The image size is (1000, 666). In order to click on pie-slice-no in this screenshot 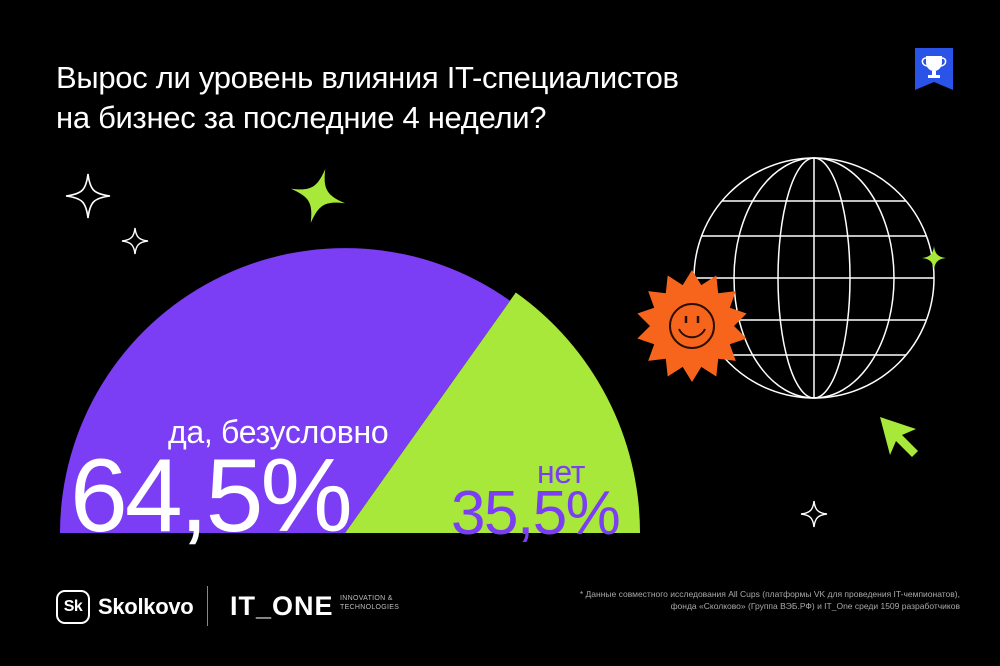, I will do `click(492, 412)`.